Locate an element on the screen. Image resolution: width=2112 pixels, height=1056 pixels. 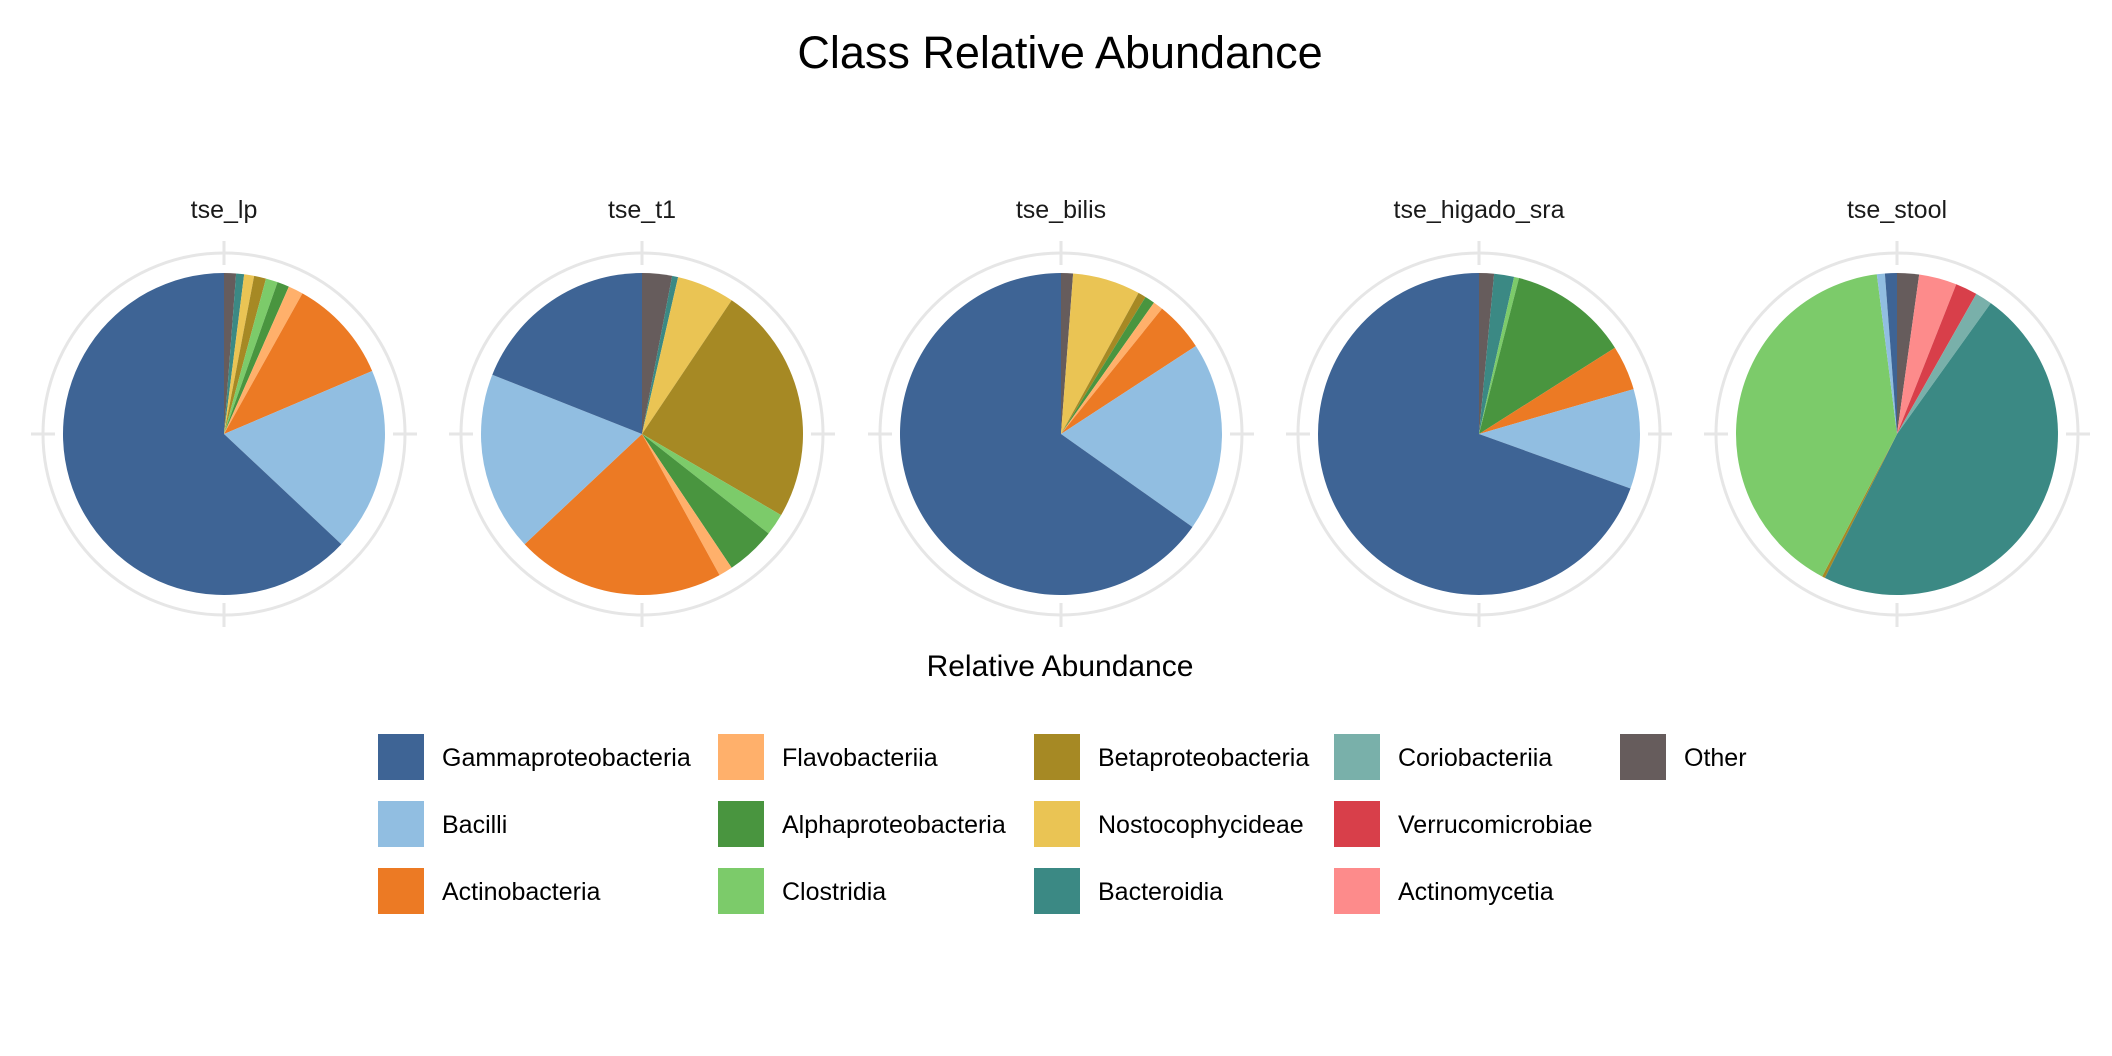
facet-label: tse_higado_sra is located at coordinates (1479, 210).